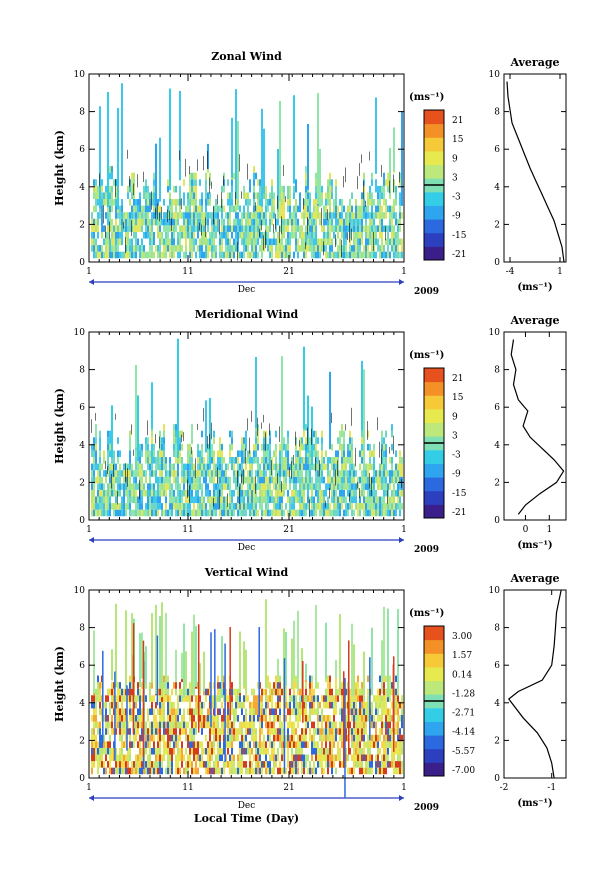 This screenshot has height=876, width=616. I want to click on x-axis-label: Local Time (Day), so click(246, 818).